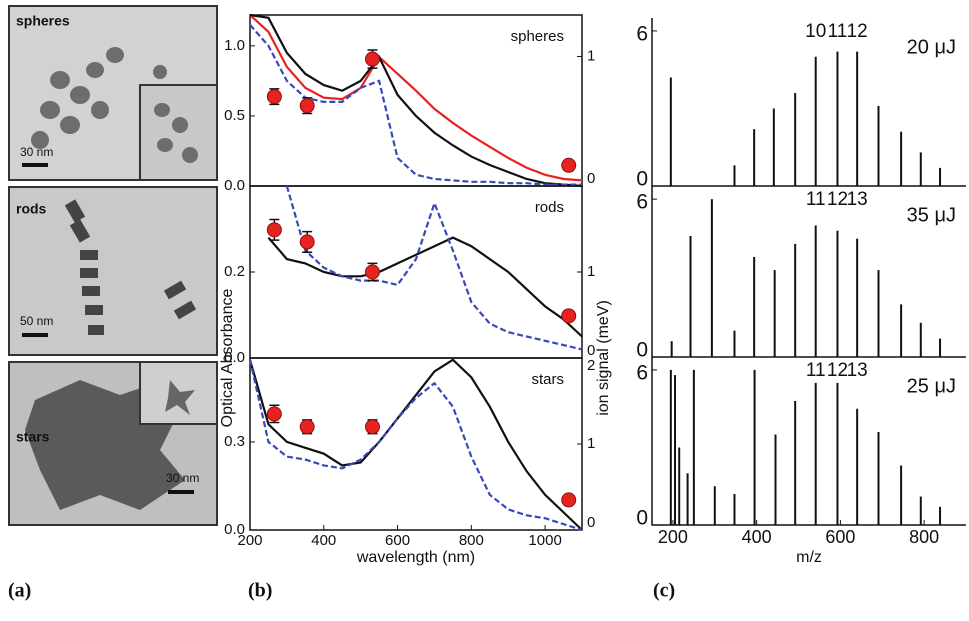 This screenshot has height=621, width=969. Describe the element at coordinates (260, 591) in the screenshot. I see `panel-label: (b)` at that location.